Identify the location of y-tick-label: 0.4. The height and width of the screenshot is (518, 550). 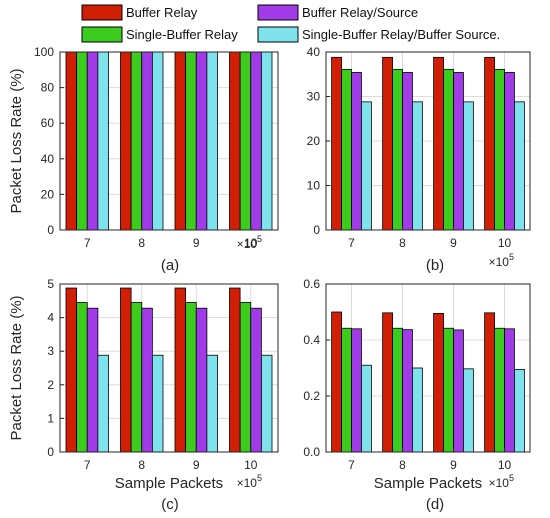
(311, 340).